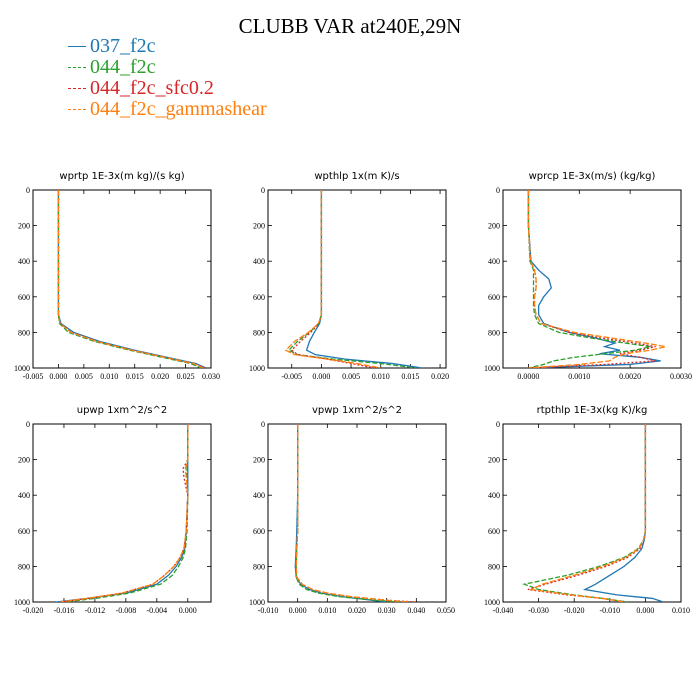  What do you see at coordinates (446, 610) in the screenshot?
I see `x-tick-label: 0.050` at bounding box center [446, 610].